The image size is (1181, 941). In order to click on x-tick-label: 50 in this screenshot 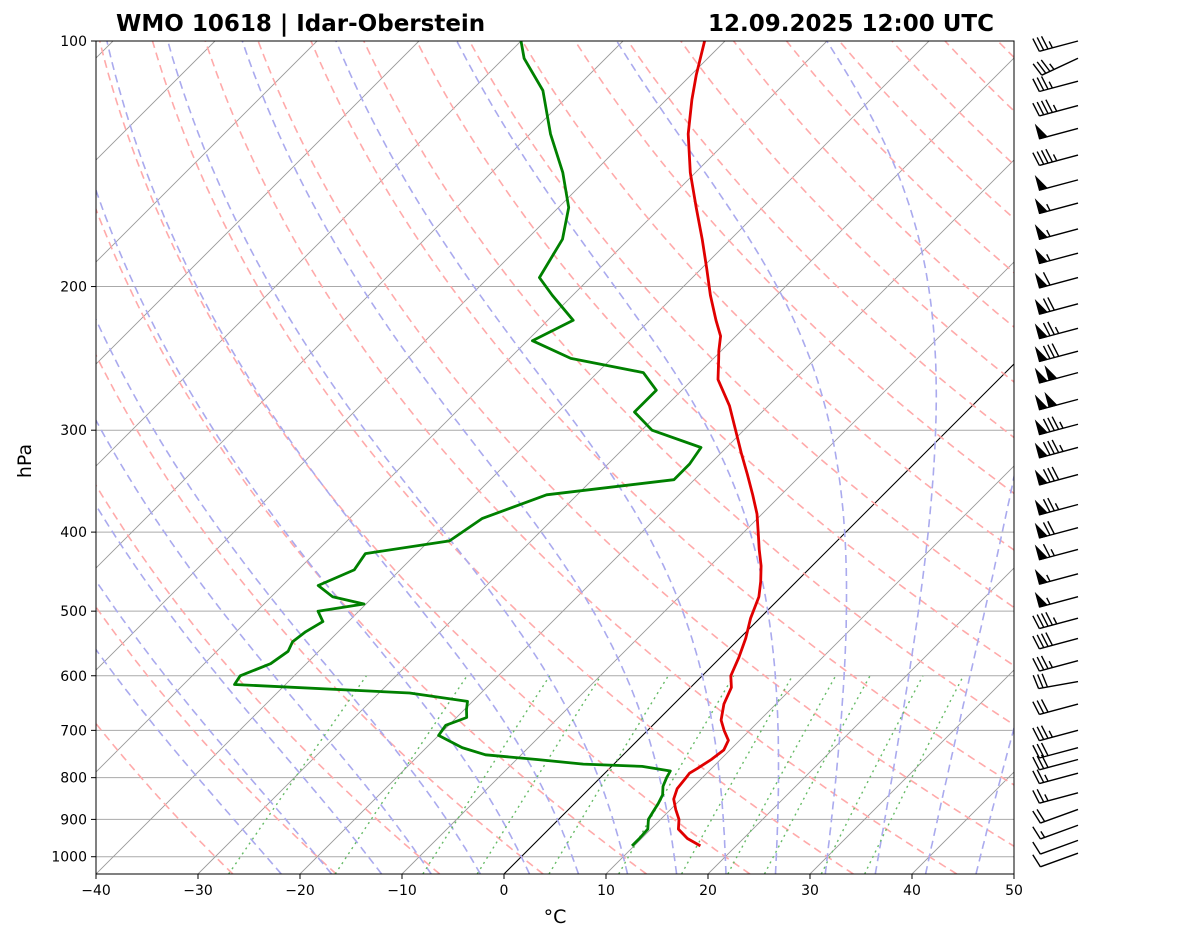, I will do `click(1014, 891)`.